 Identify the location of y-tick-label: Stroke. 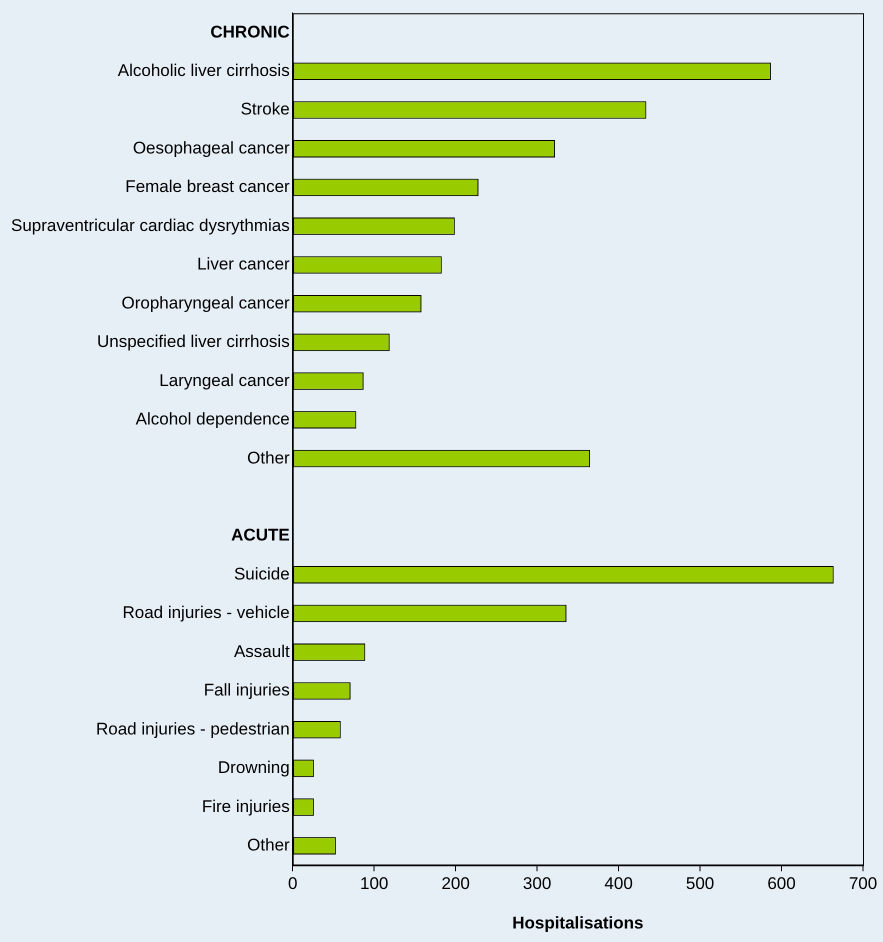
(265, 109).